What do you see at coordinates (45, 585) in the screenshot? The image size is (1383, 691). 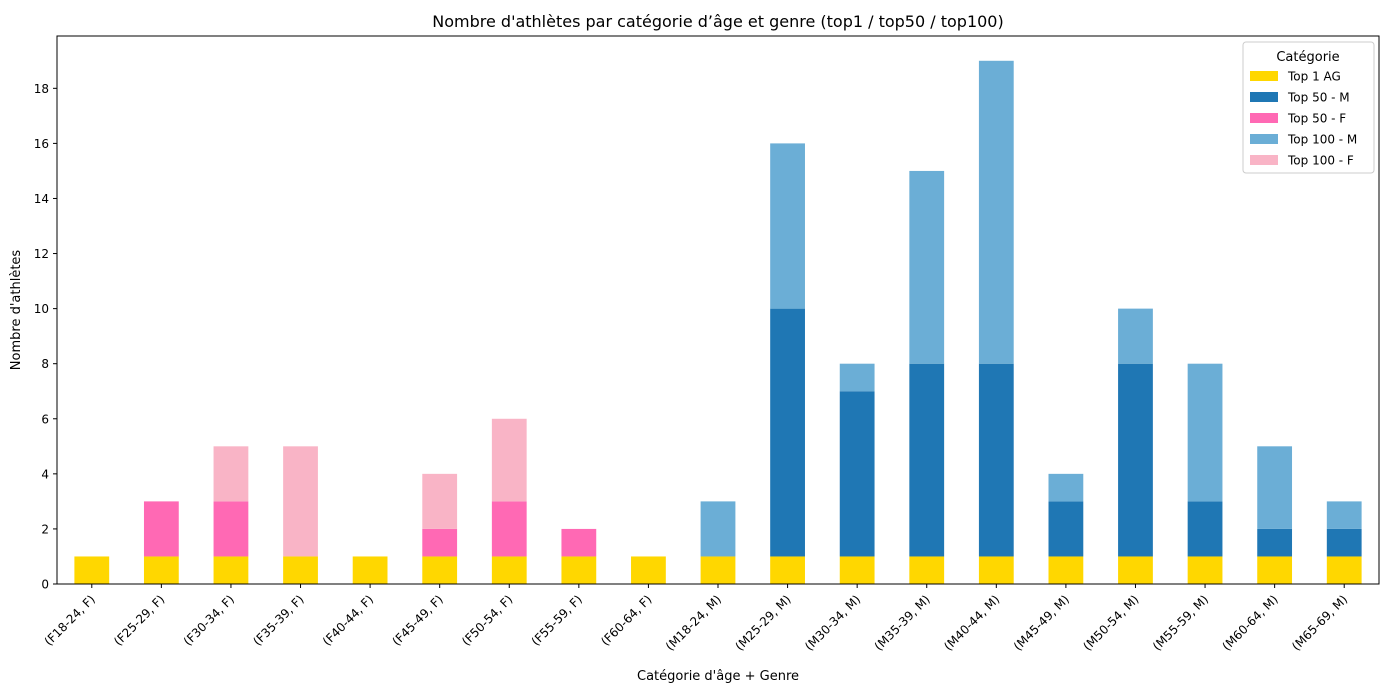 I see `y-tick-label: 0` at bounding box center [45, 585].